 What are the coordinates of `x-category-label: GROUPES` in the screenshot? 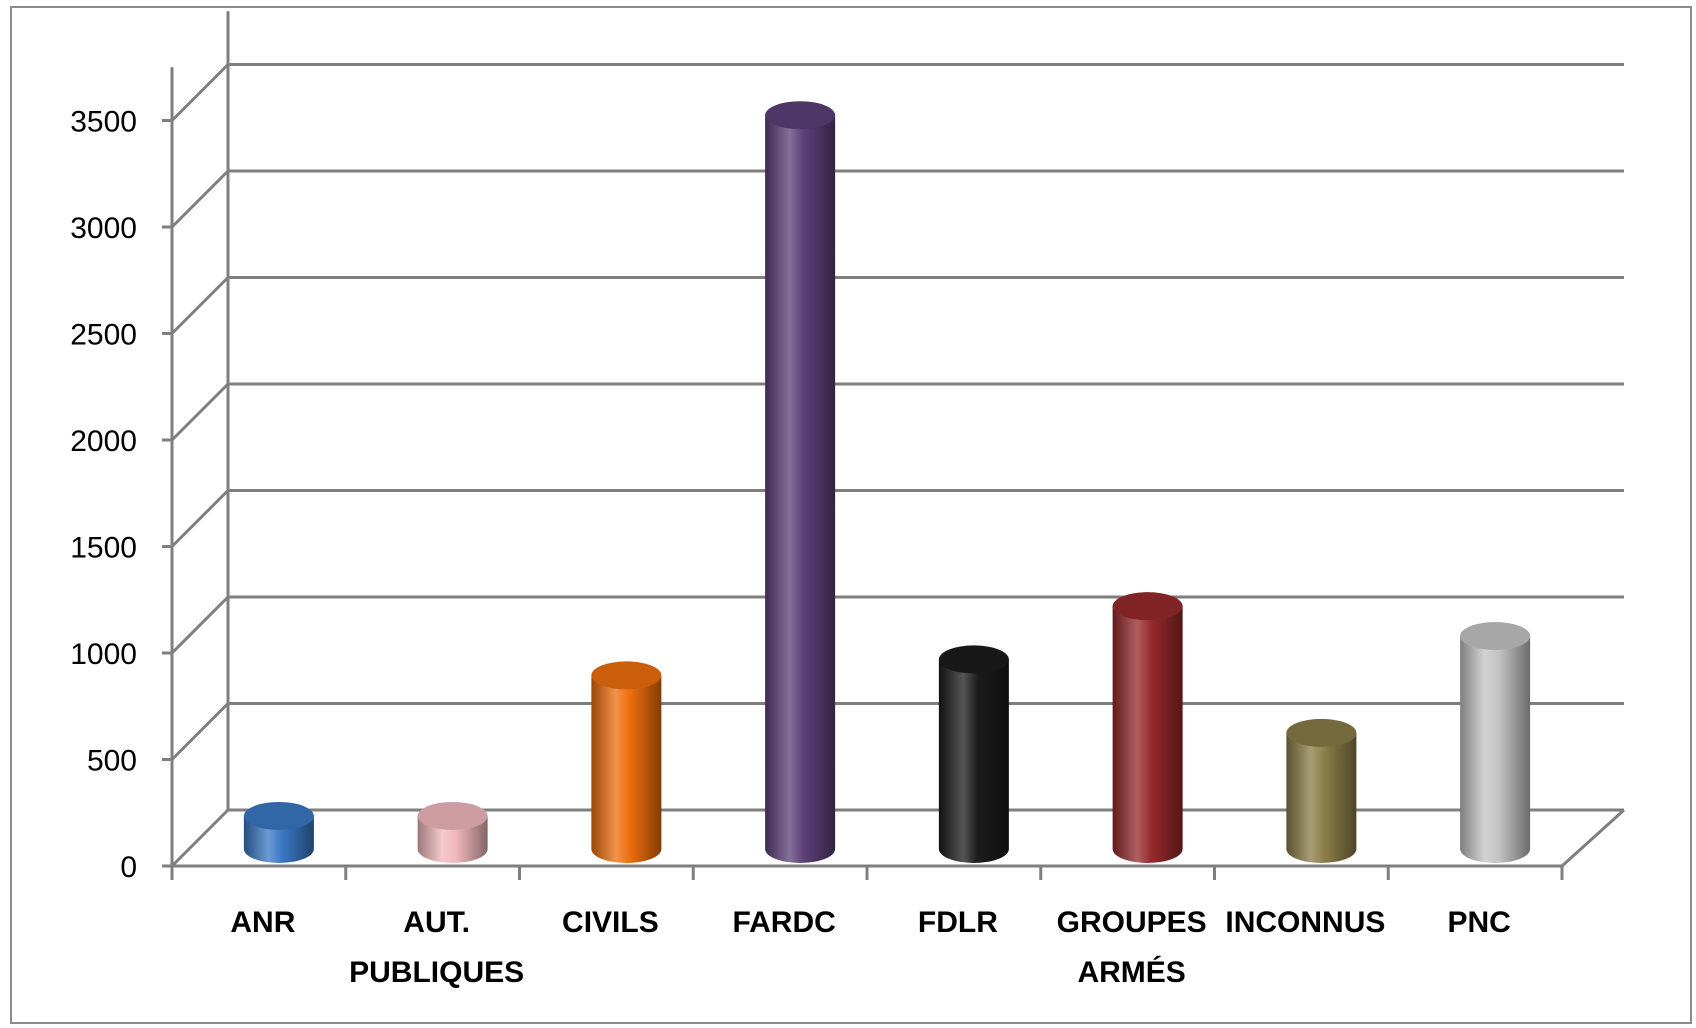 It's located at (1132, 922).